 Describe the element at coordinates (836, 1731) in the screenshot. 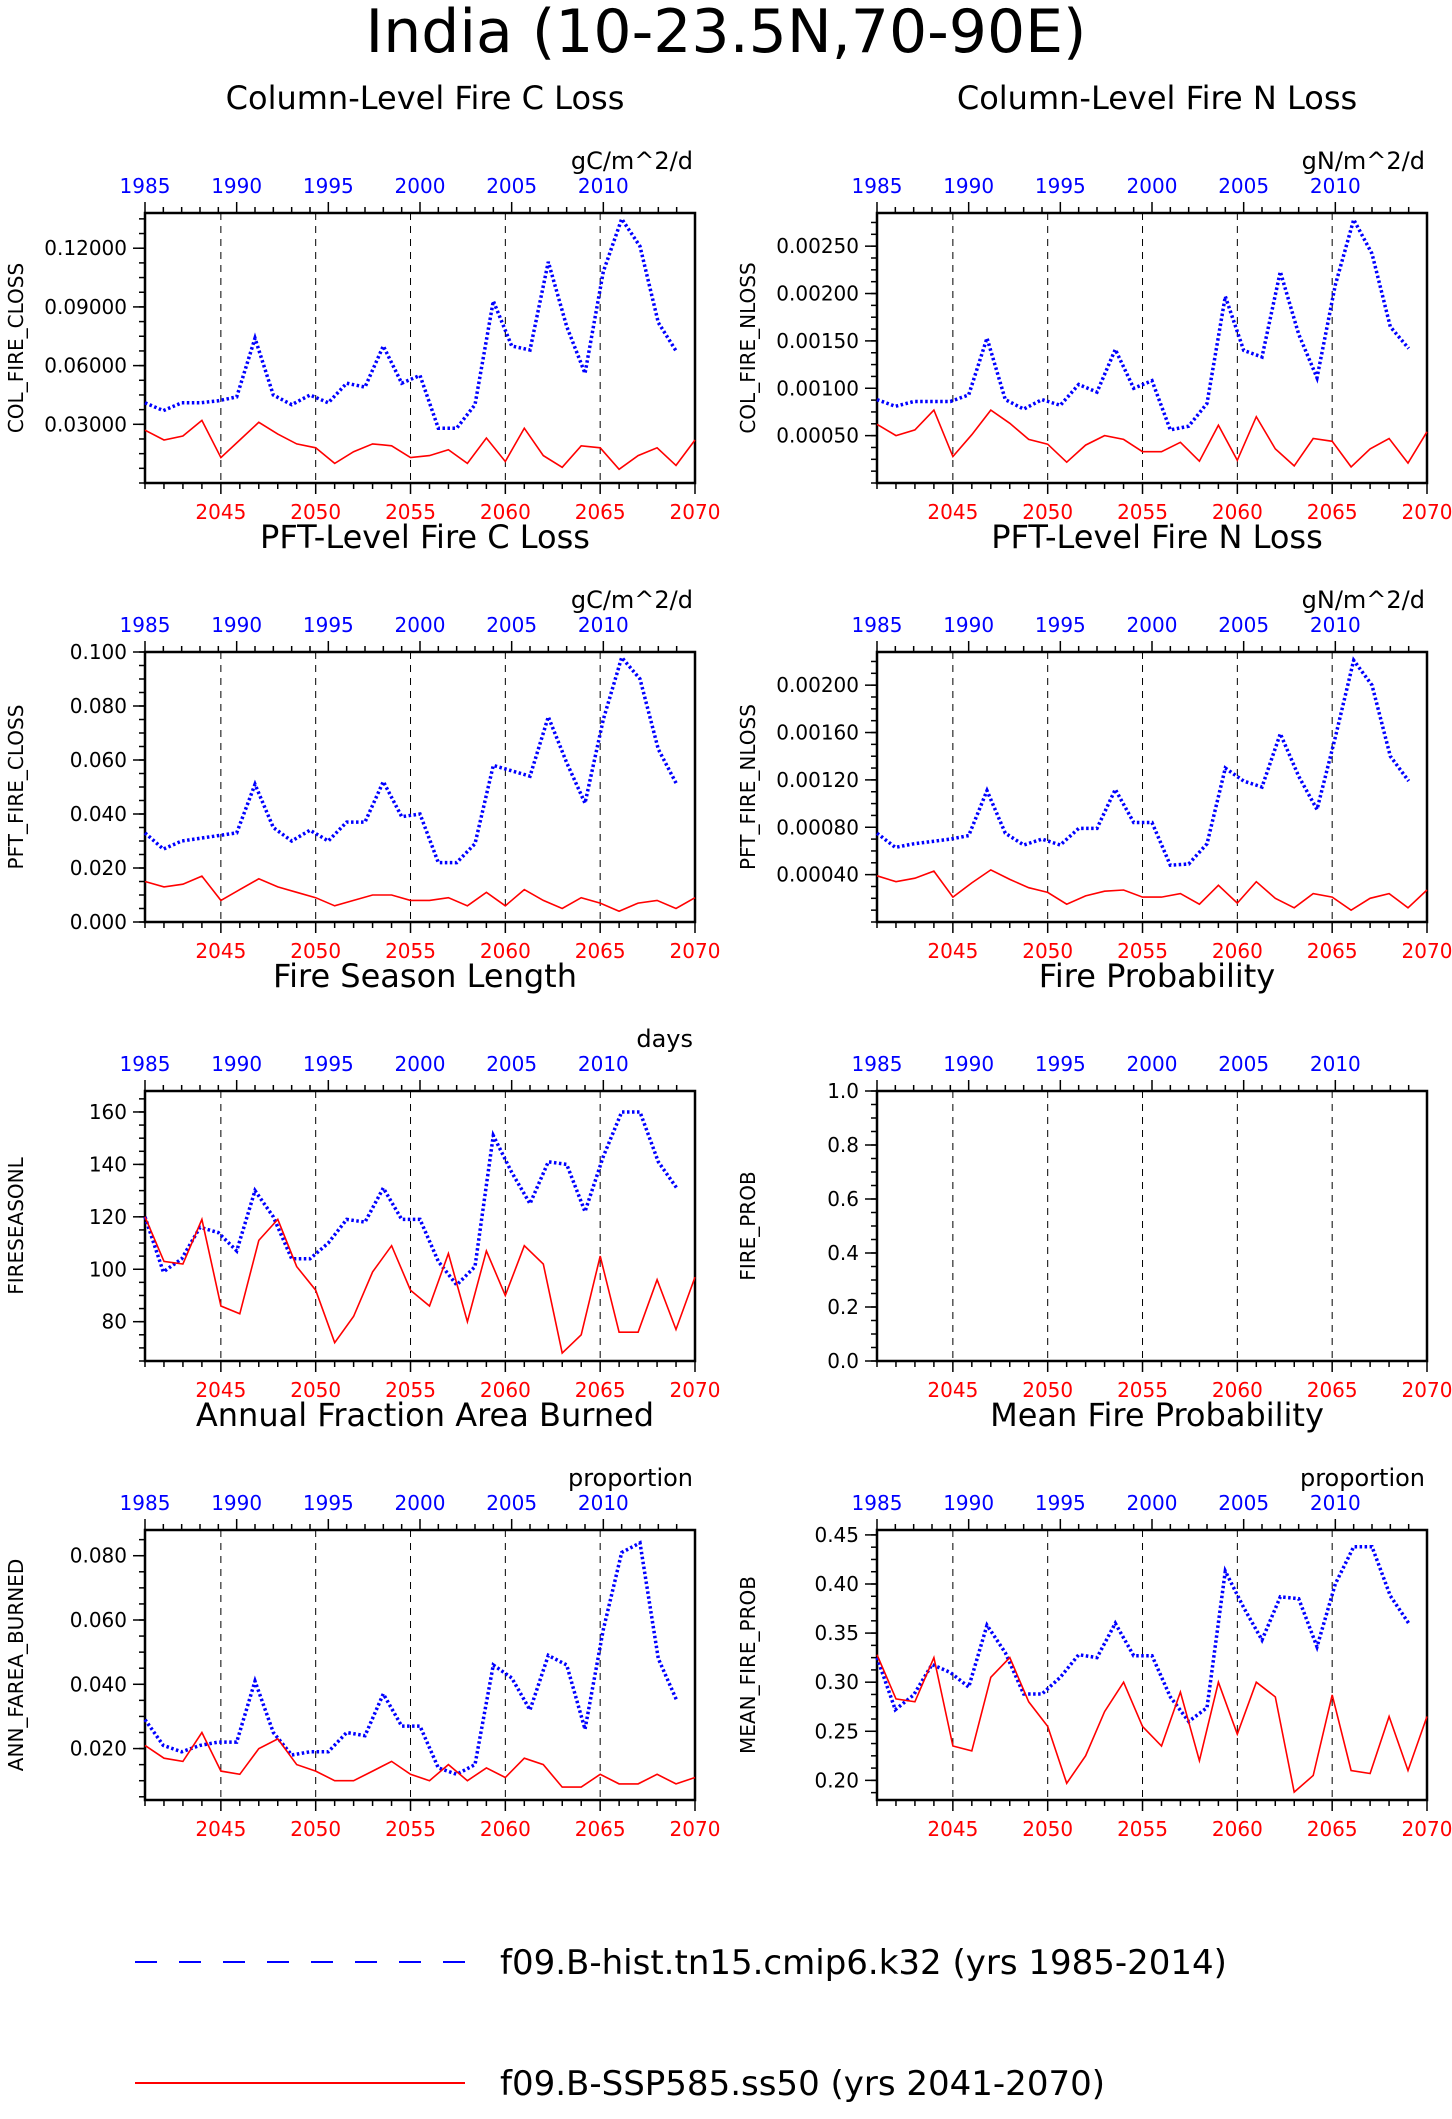

I see `y-tick-label: 0.25` at that location.